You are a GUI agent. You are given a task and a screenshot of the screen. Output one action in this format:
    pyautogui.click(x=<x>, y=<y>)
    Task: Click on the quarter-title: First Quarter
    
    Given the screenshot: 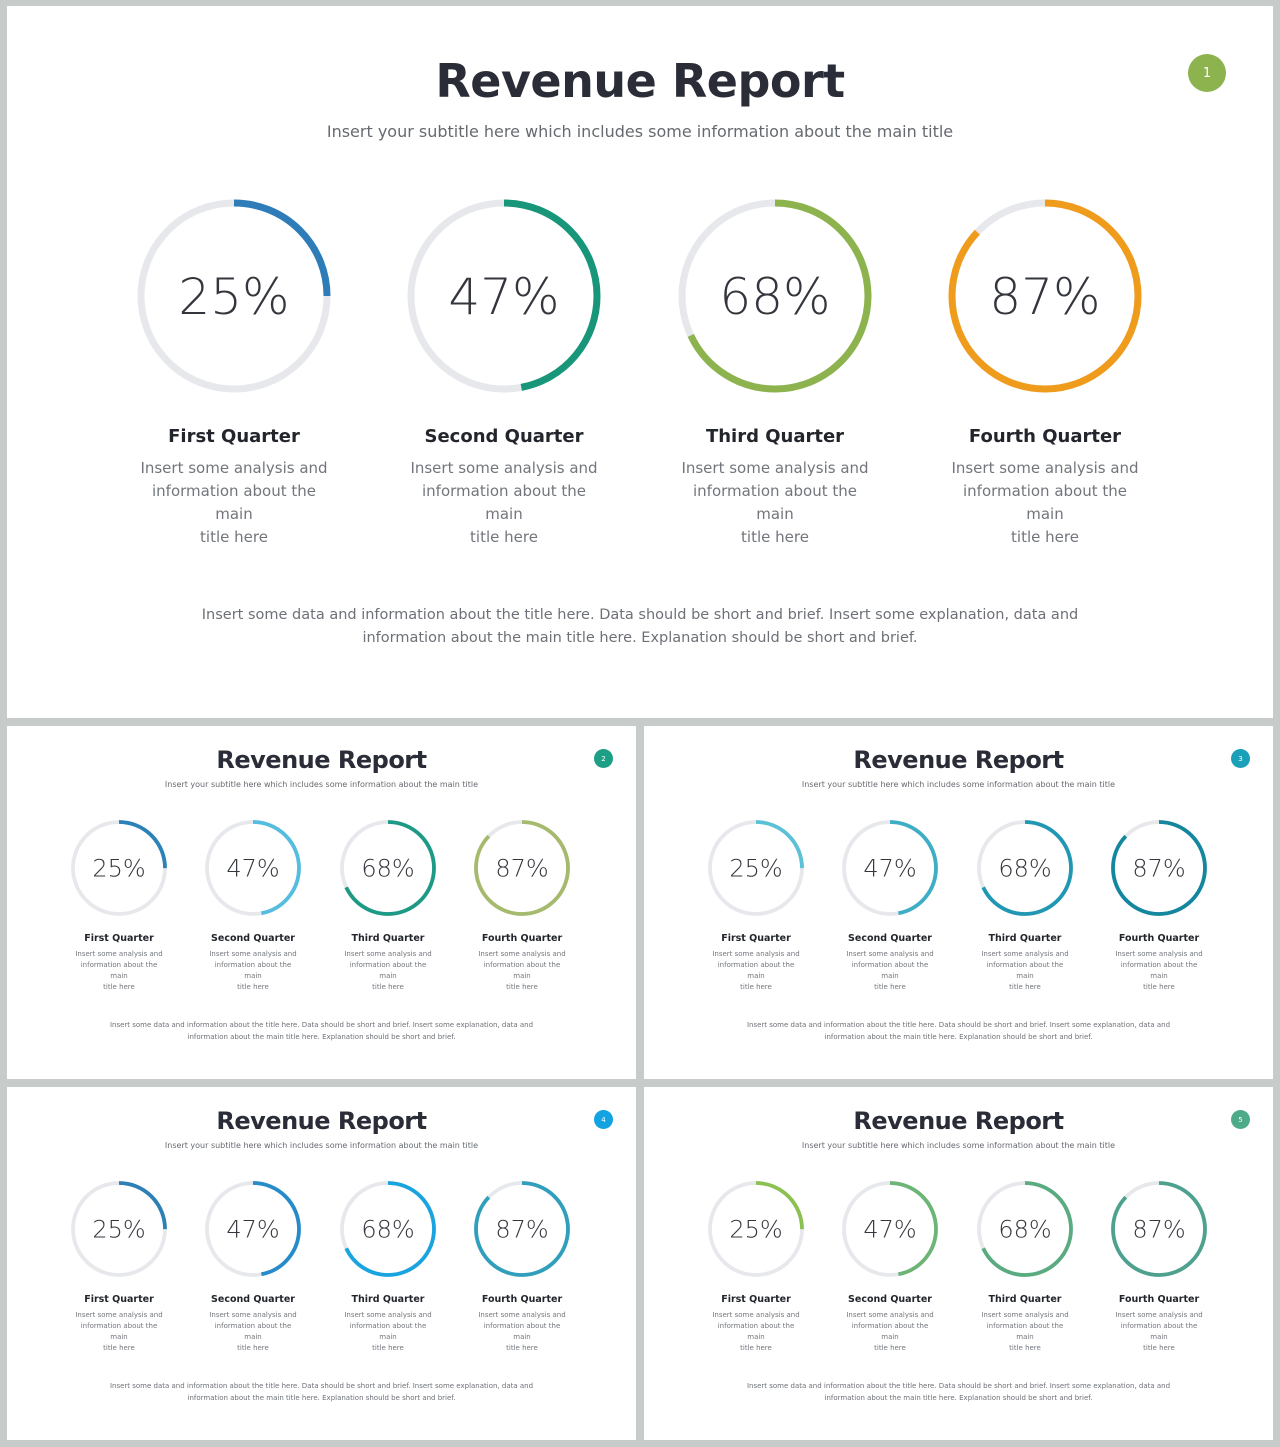 What is the action you would take?
    pyautogui.click(x=119, y=938)
    